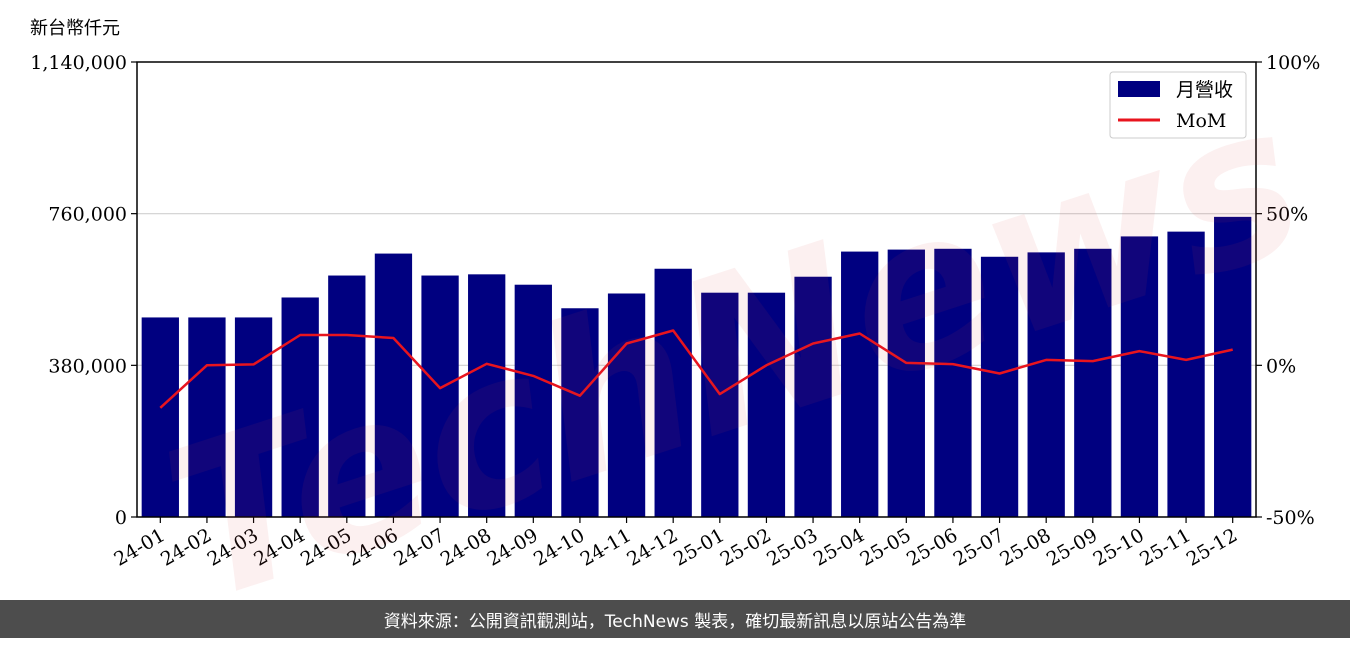 The width and height of the screenshot is (1350, 650). I want to click on x-tick-label-25-03: 25-03, so click(792, 547).